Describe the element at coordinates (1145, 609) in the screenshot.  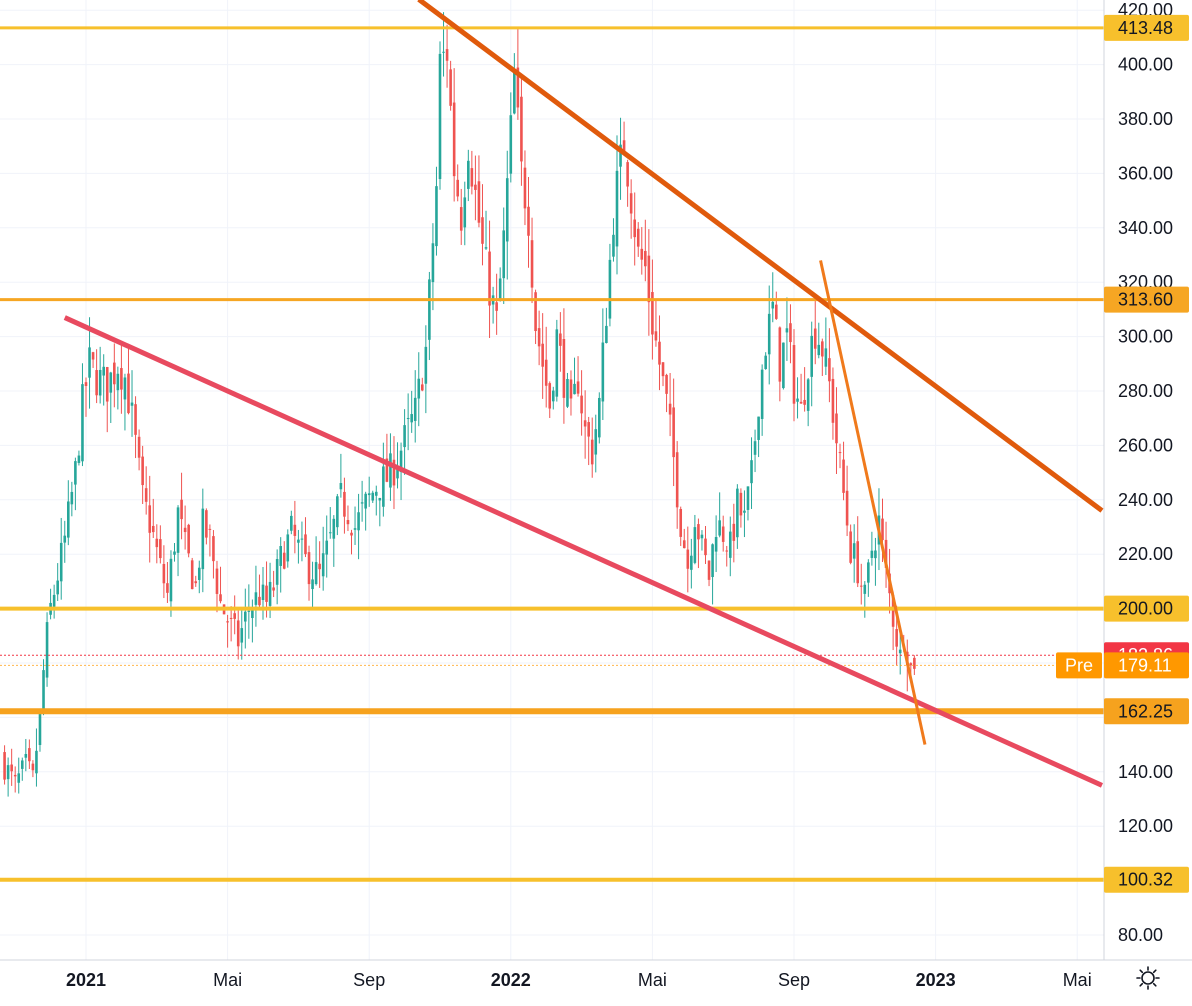
I see `svg-text: 200.00` at that location.